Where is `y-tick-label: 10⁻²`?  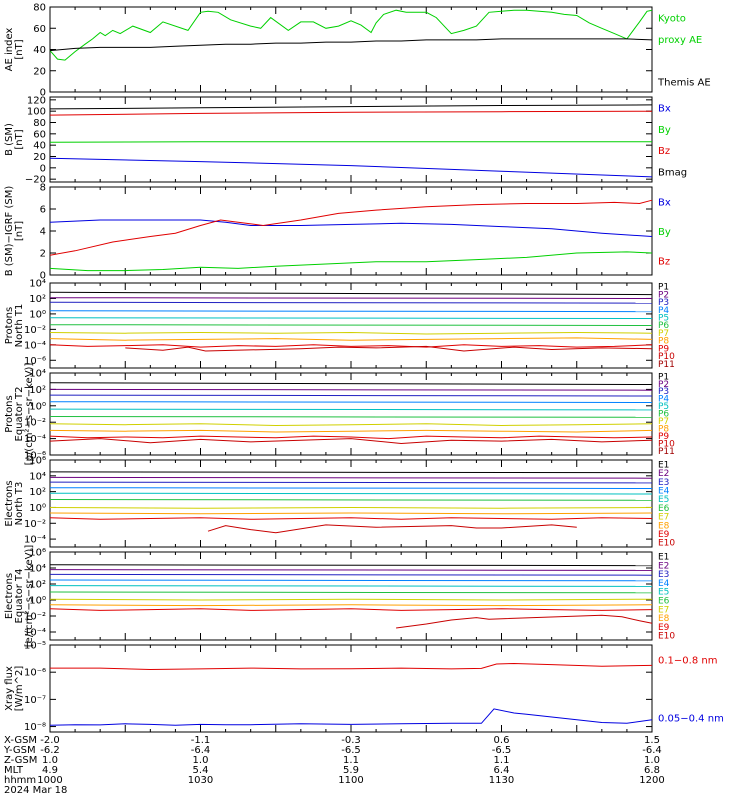 y-tick-label: 10⁻² is located at coordinates (35, 423).